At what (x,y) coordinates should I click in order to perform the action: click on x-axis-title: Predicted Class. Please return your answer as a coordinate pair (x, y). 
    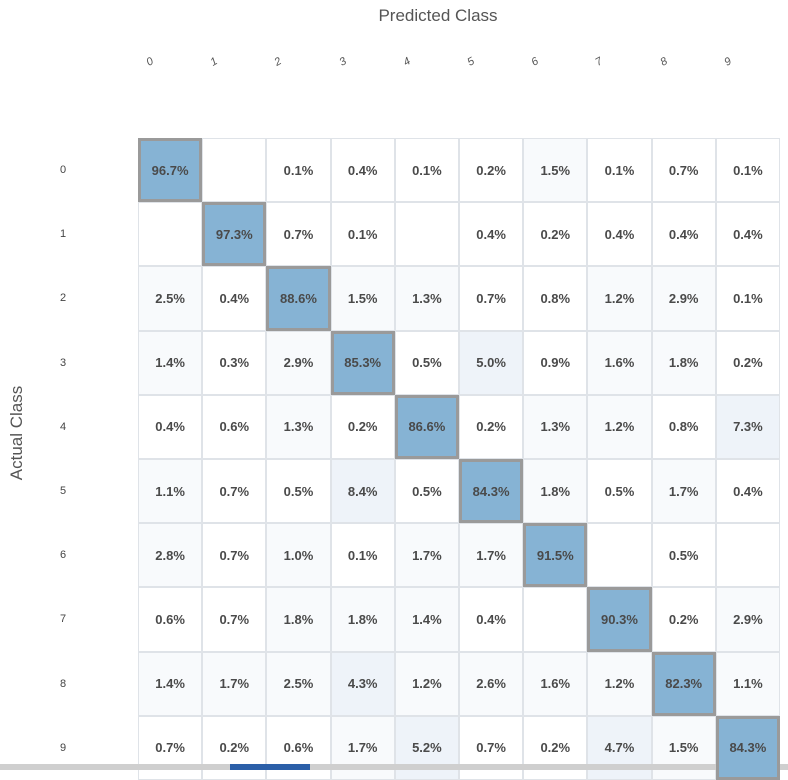
    Looking at the image, I should click on (438, 15).